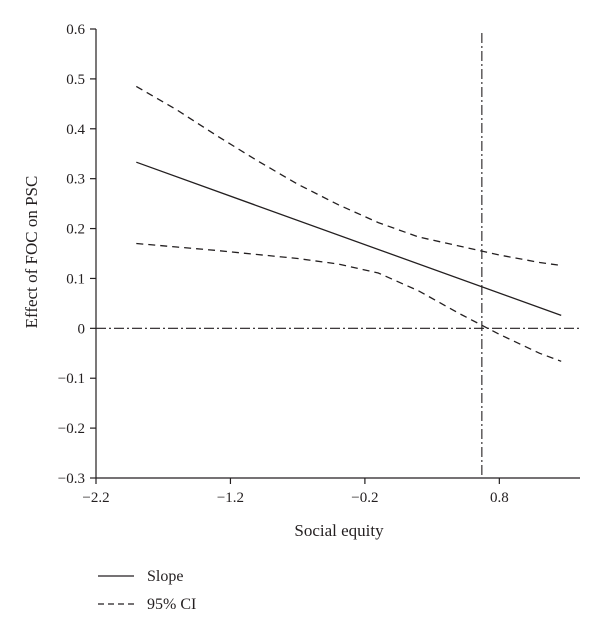 This screenshot has height=632, width=600. What do you see at coordinates (171, 604) in the screenshot?
I see `legend-ci-label: 95% CI` at bounding box center [171, 604].